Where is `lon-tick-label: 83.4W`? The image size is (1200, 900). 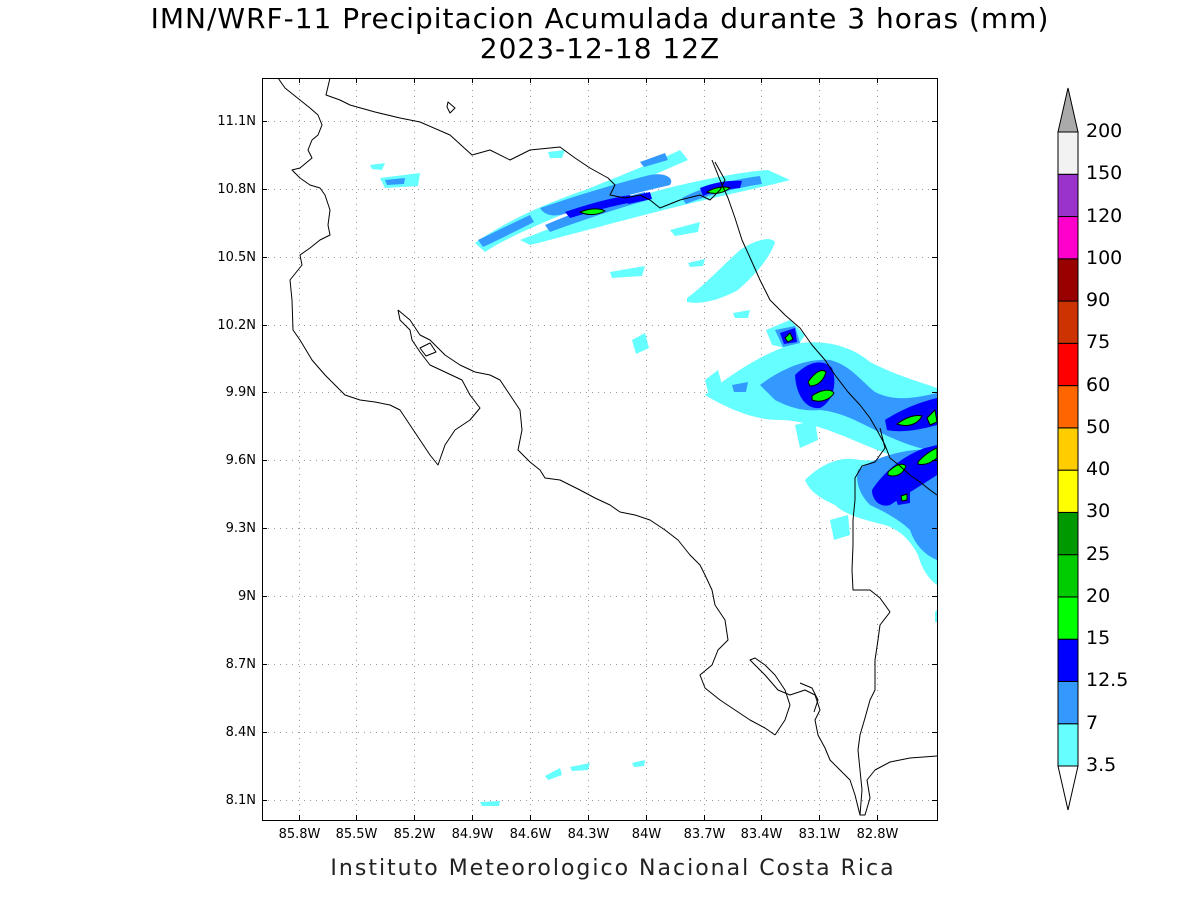
lon-tick-label: 83.4W is located at coordinates (761, 834).